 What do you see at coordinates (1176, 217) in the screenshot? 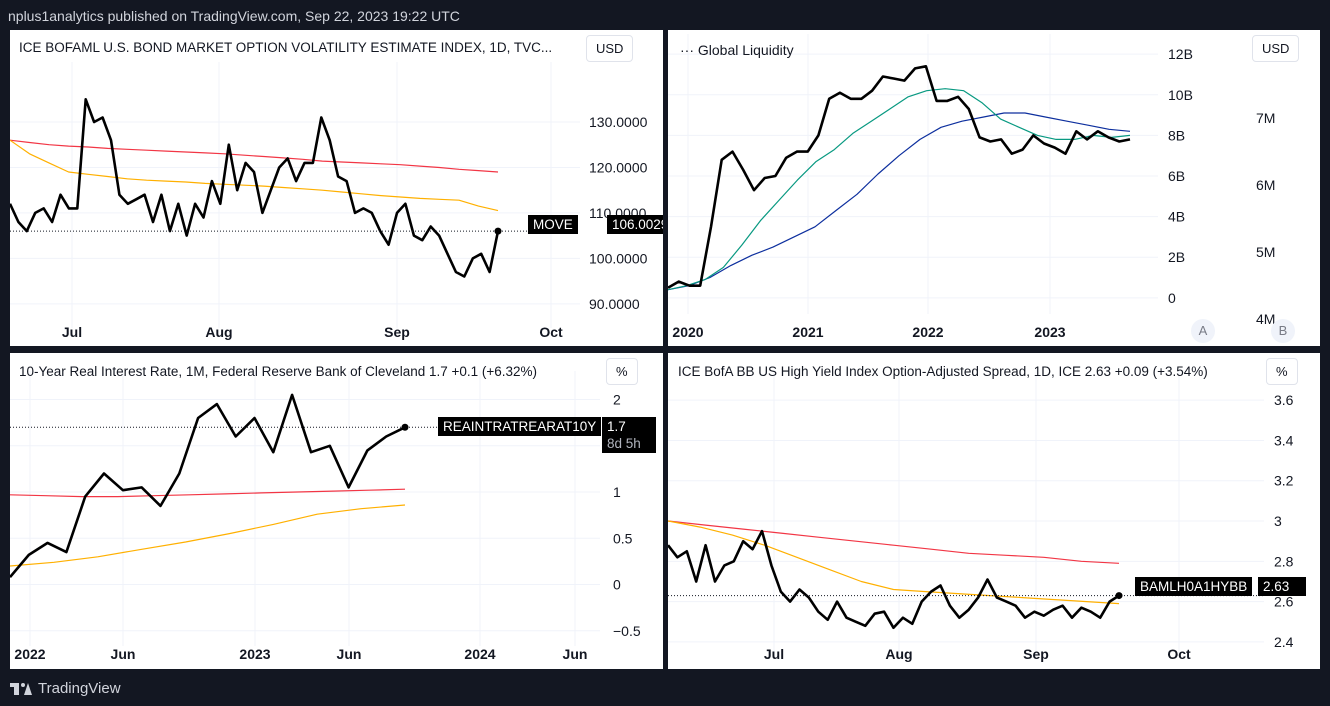
I see `y-tick-label: 4B` at bounding box center [1176, 217].